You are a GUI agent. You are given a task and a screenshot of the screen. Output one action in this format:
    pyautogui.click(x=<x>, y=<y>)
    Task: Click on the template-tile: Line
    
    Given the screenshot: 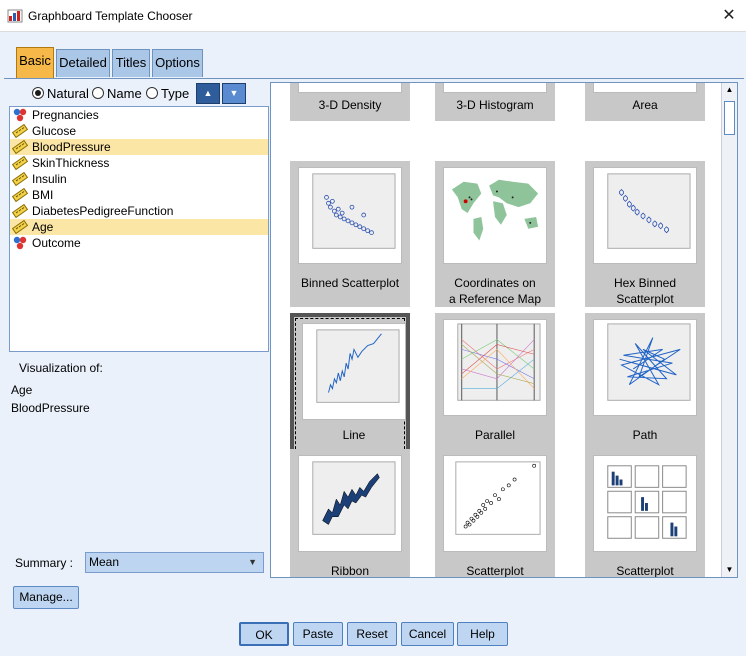 What is the action you would take?
    pyautogui.click(x=350, y=386)
    